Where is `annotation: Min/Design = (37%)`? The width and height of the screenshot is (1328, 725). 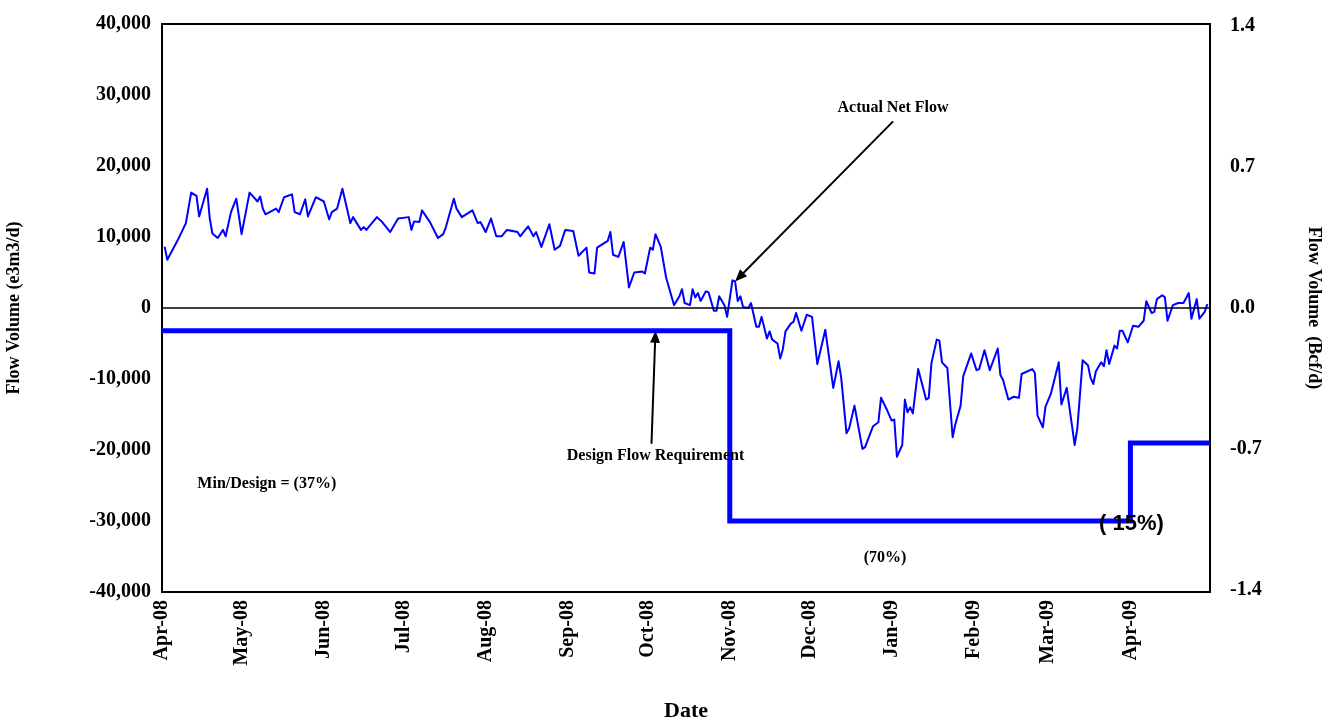 annotation: Min/Design = (37%) is located at coordinates (267, 483).